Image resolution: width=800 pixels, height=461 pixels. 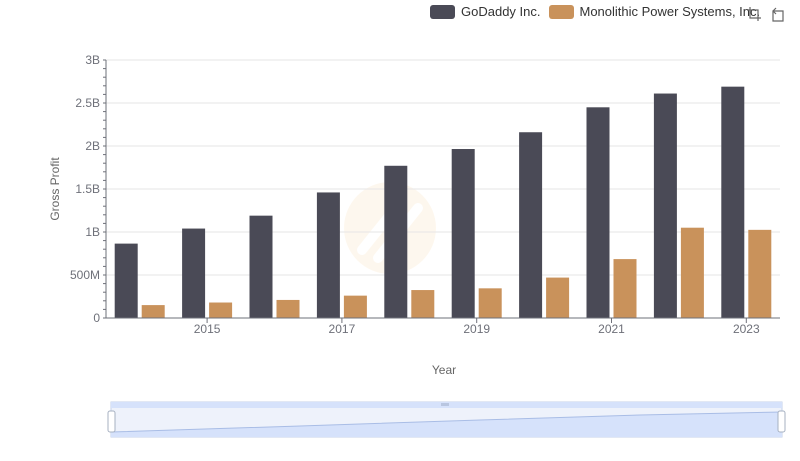 What do you see at coordinates (92, 60) in the screenshot?
I see `y-tick-label: 3B` at bounding box center [92, 60].